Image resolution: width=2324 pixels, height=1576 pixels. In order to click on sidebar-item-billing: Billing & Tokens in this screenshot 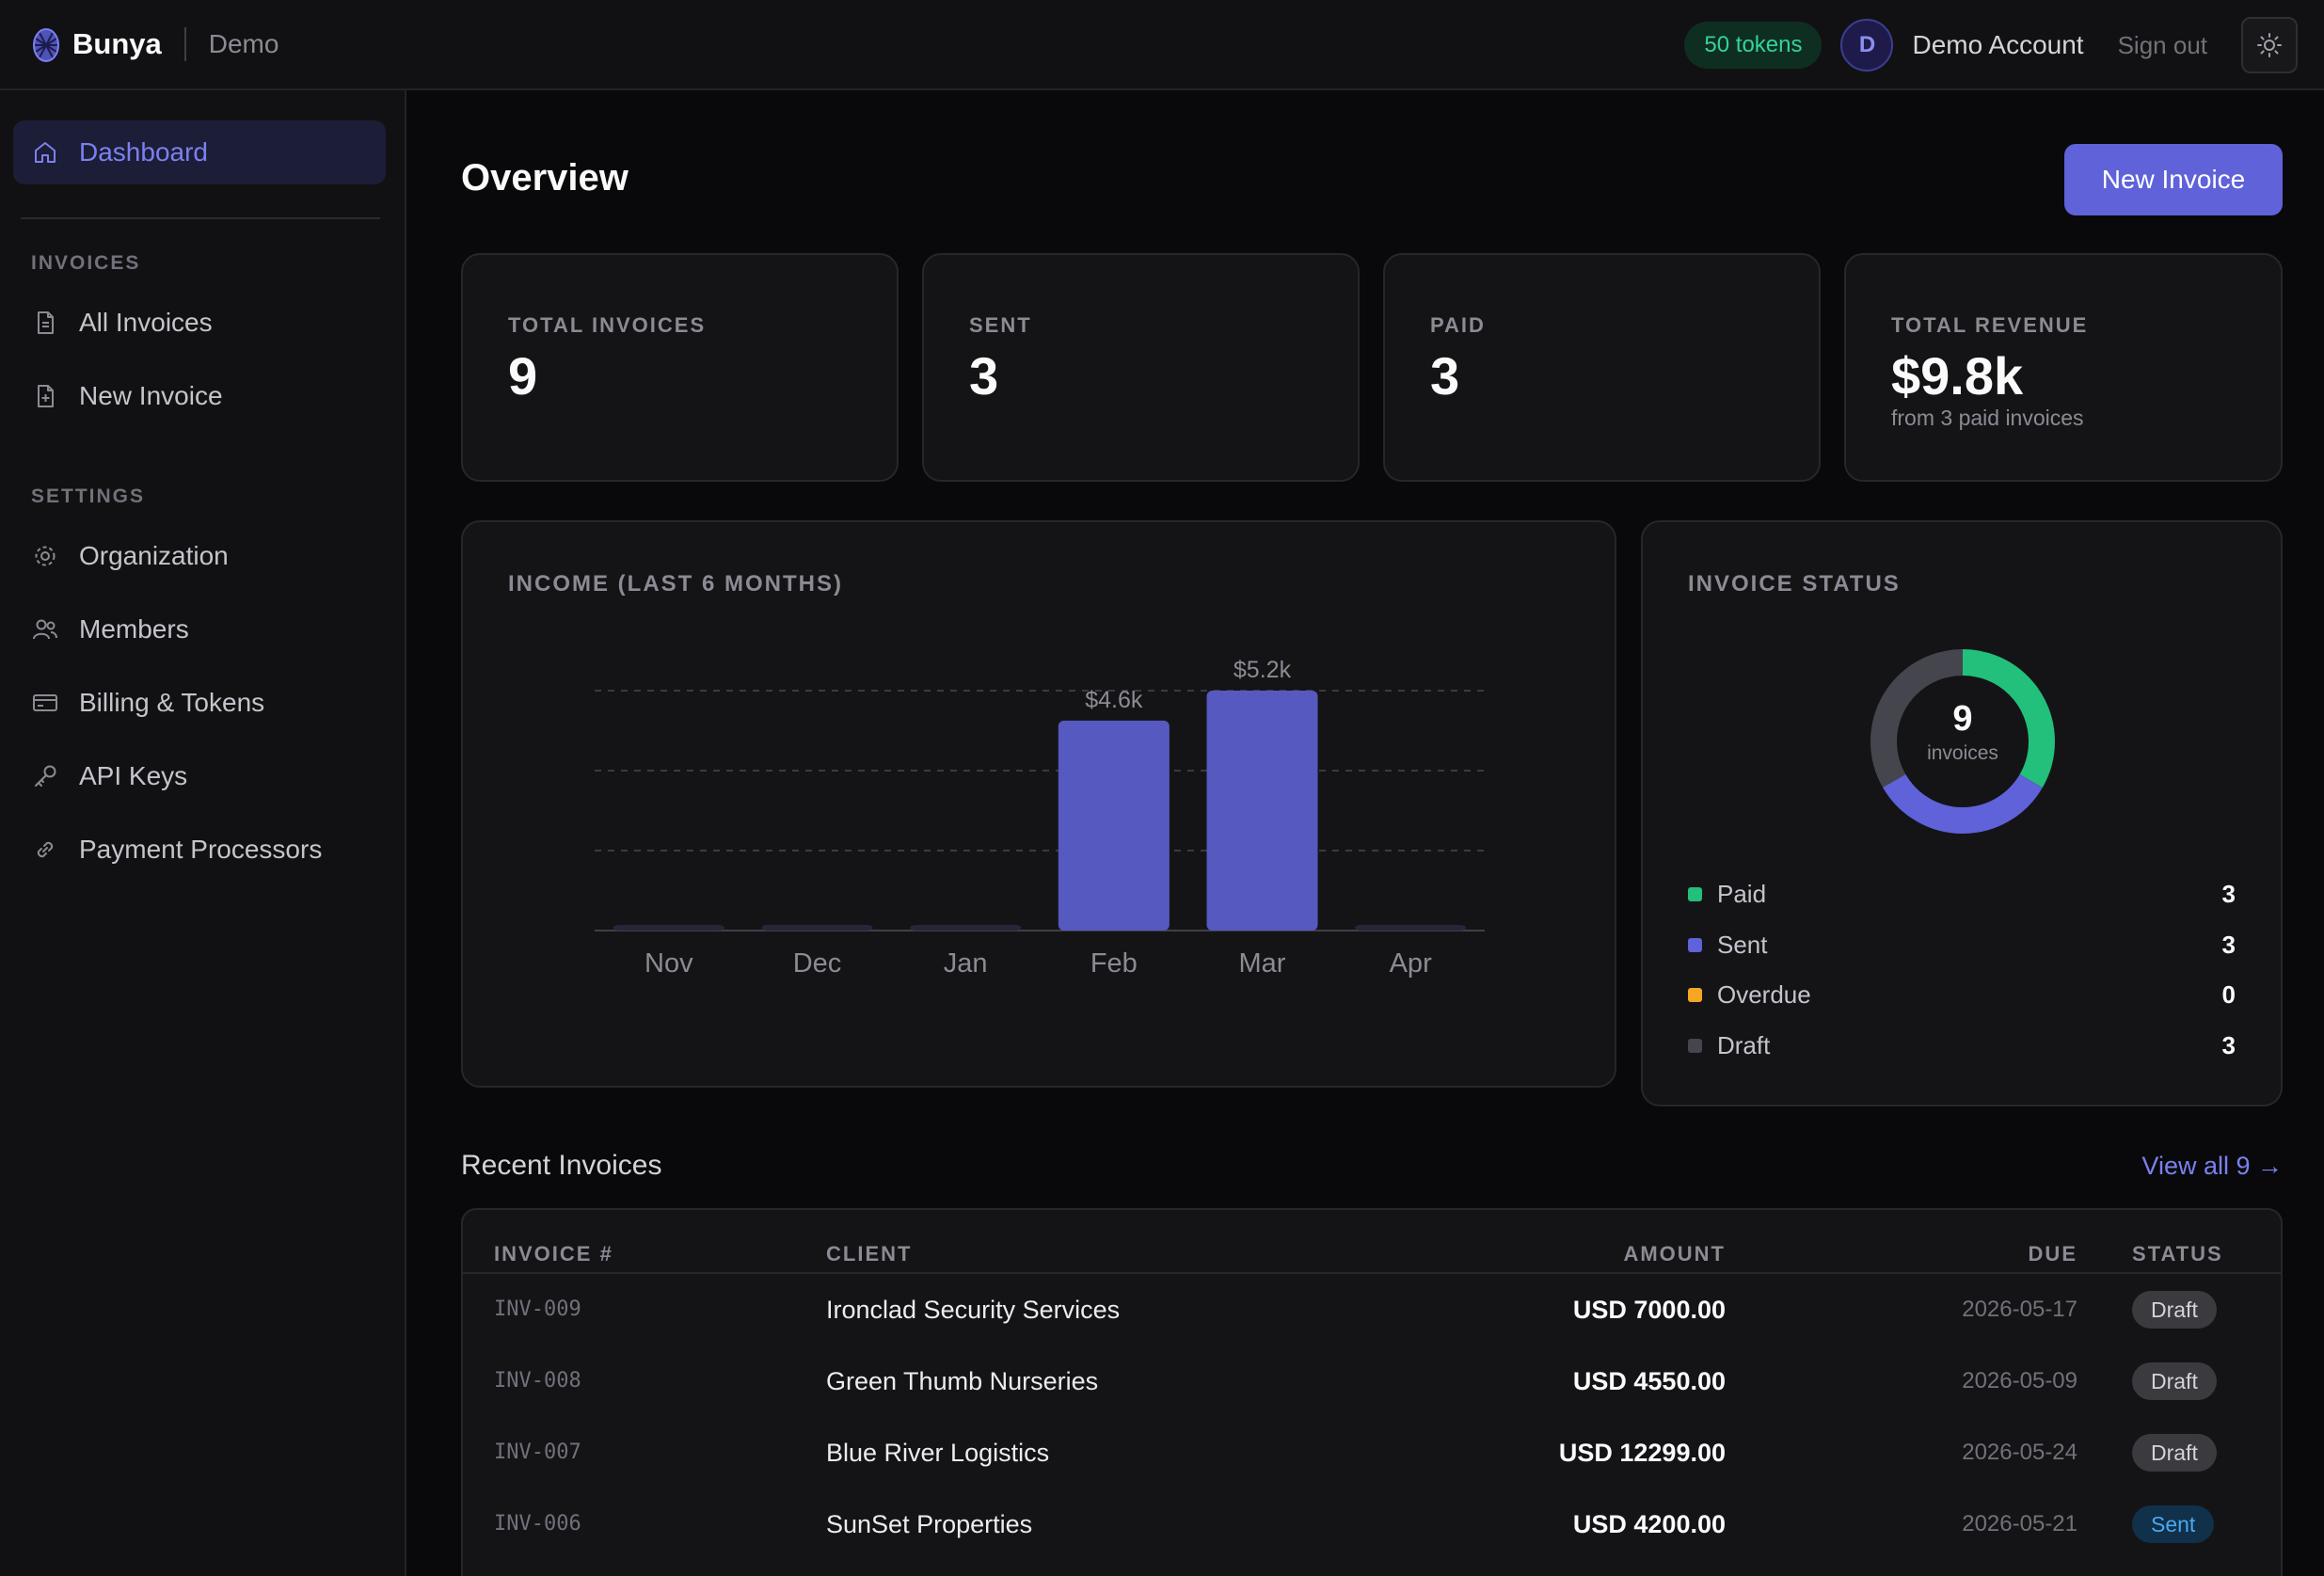, I will do `click(199, 703)`.